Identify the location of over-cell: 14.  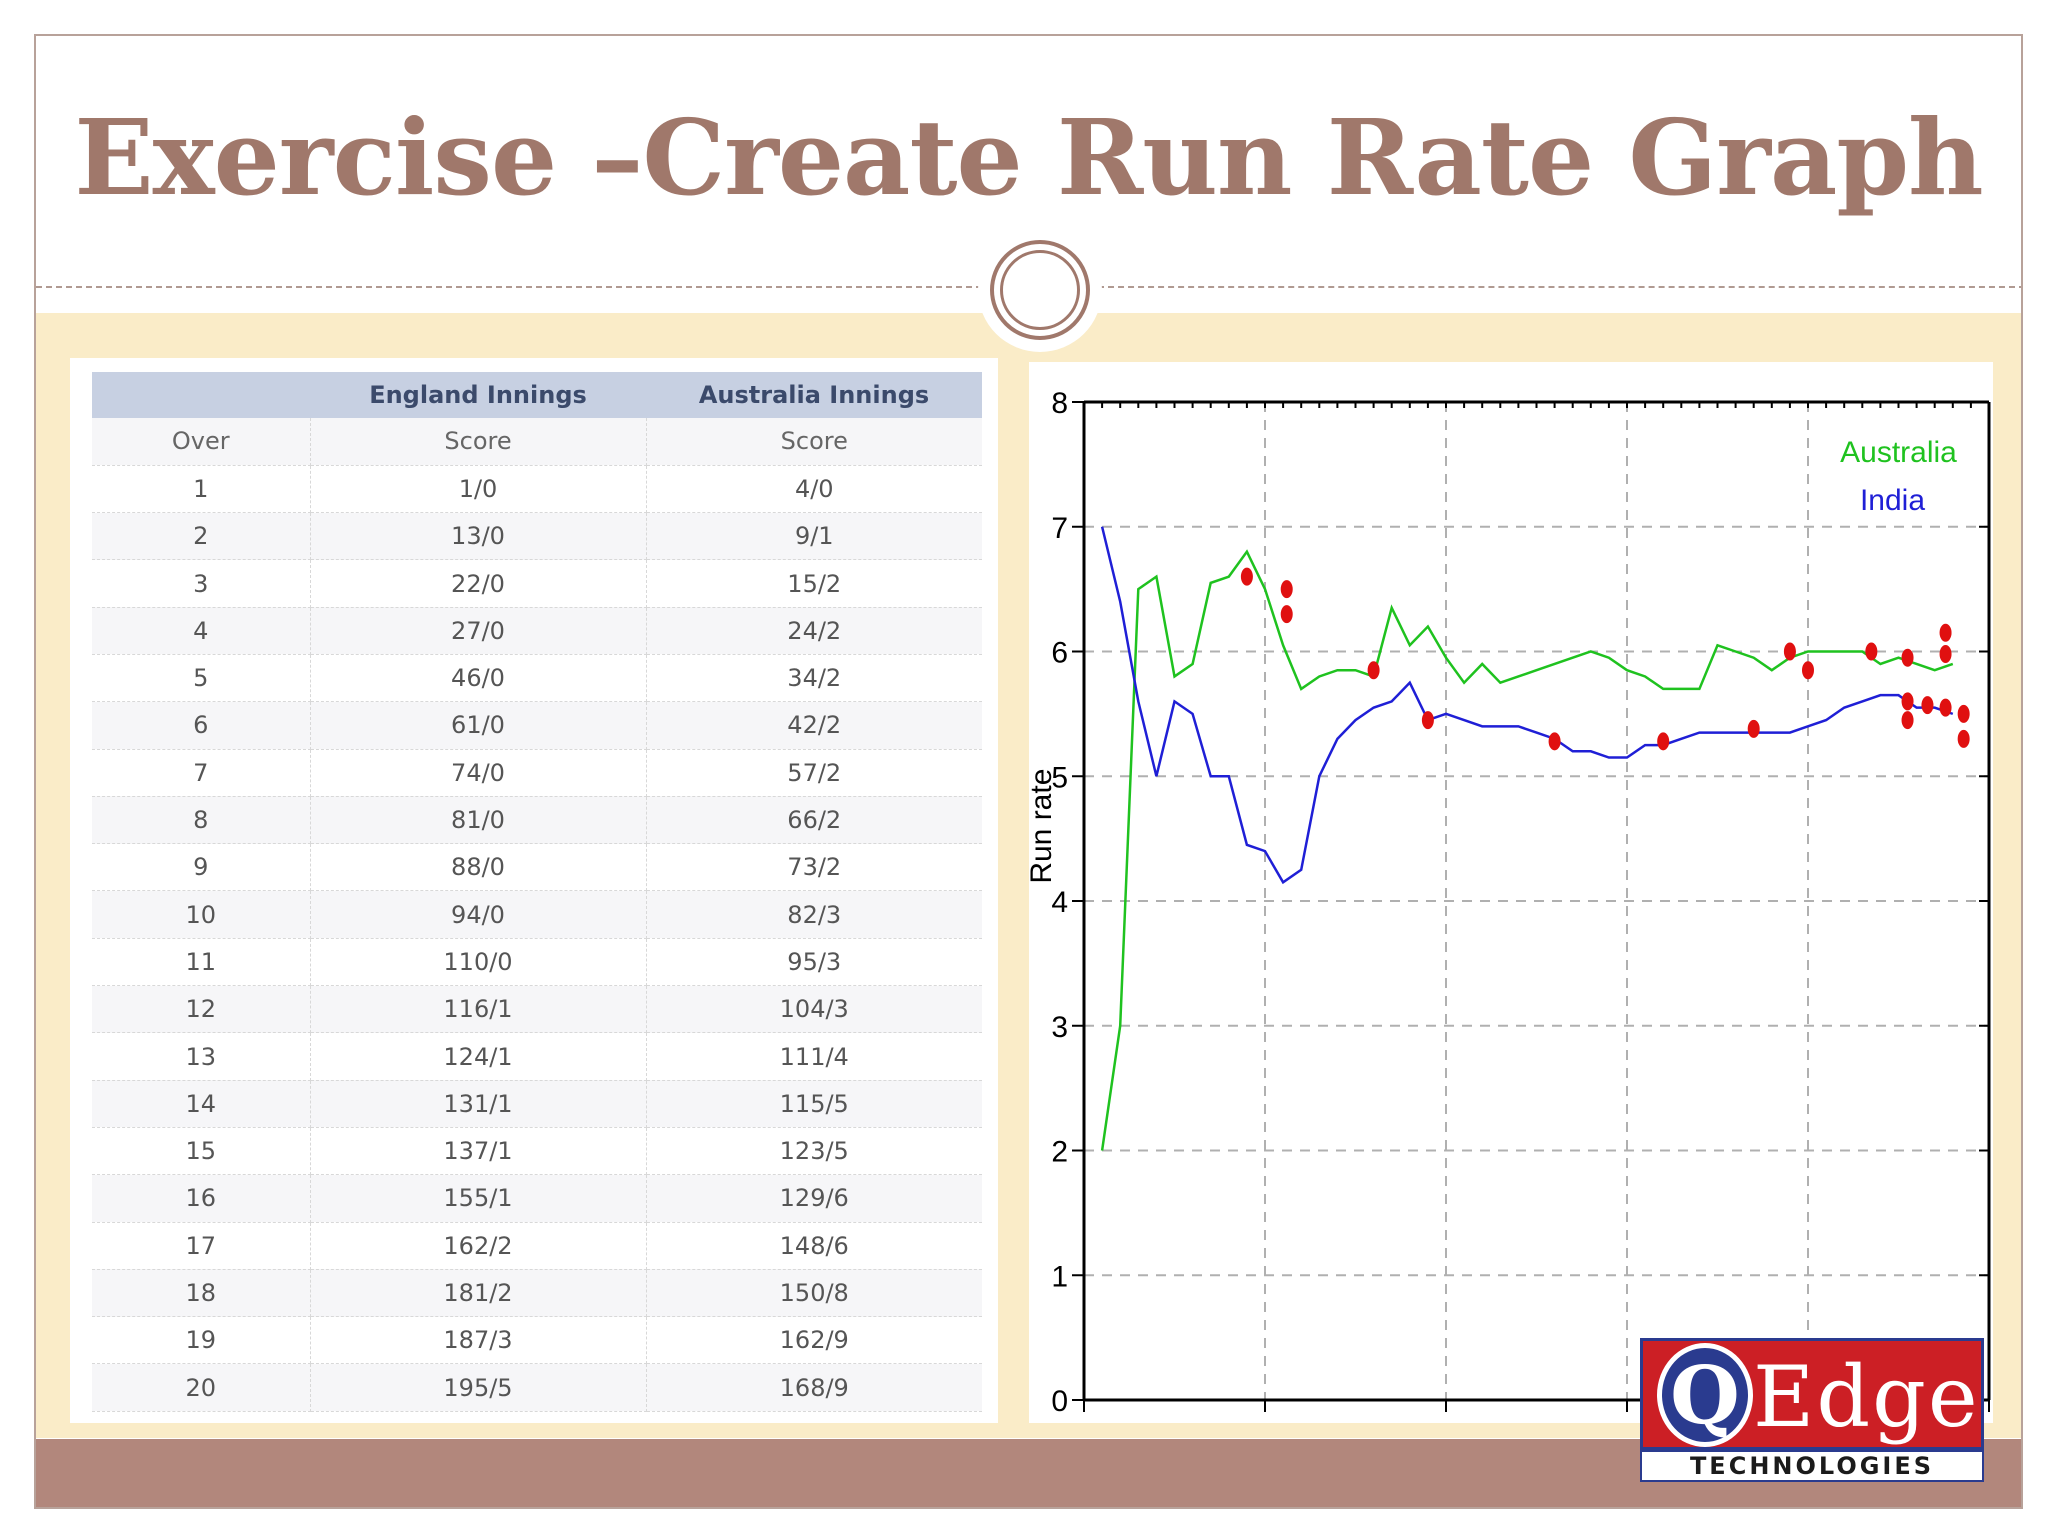
(201, 1104).